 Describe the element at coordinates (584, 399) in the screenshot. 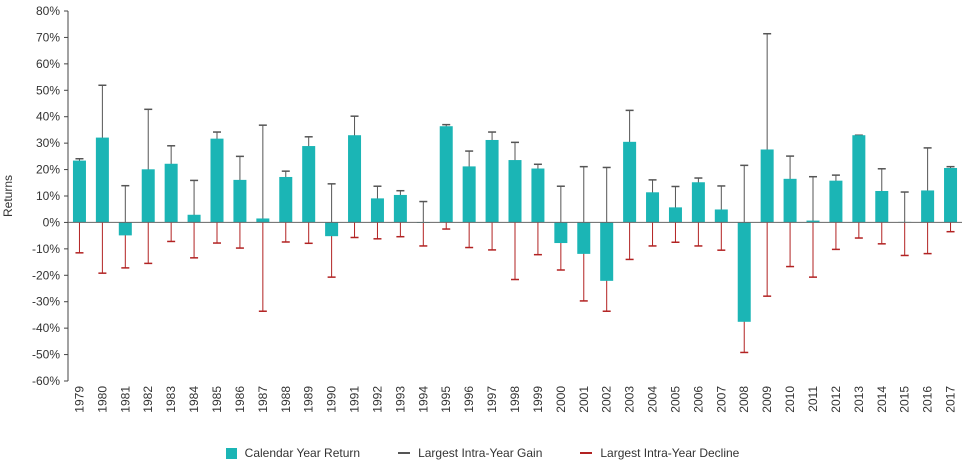

I see `x-tick-label: 2001` at that location.